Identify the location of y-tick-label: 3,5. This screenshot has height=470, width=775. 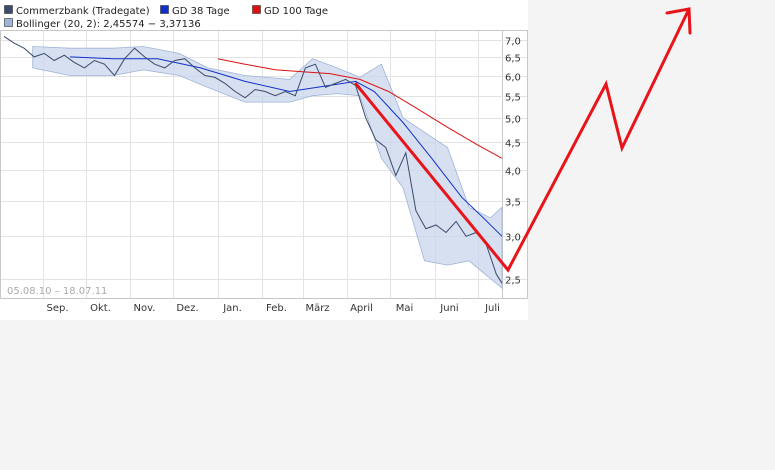
(513, 203).